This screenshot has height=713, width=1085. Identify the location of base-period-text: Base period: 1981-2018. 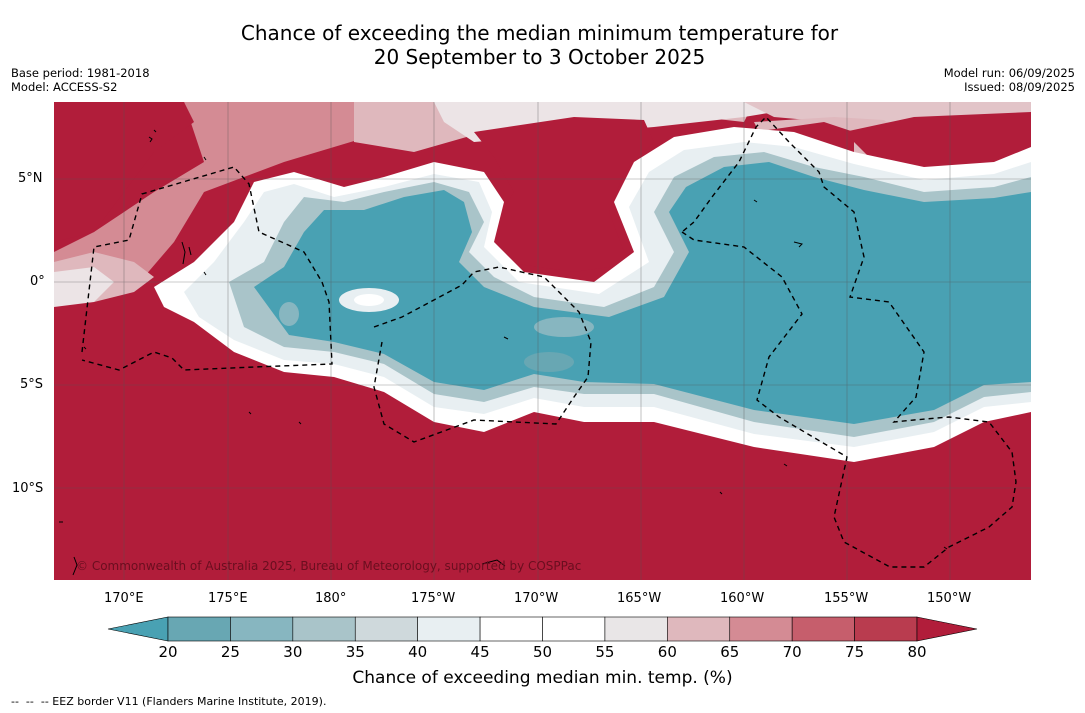
(80, 73).